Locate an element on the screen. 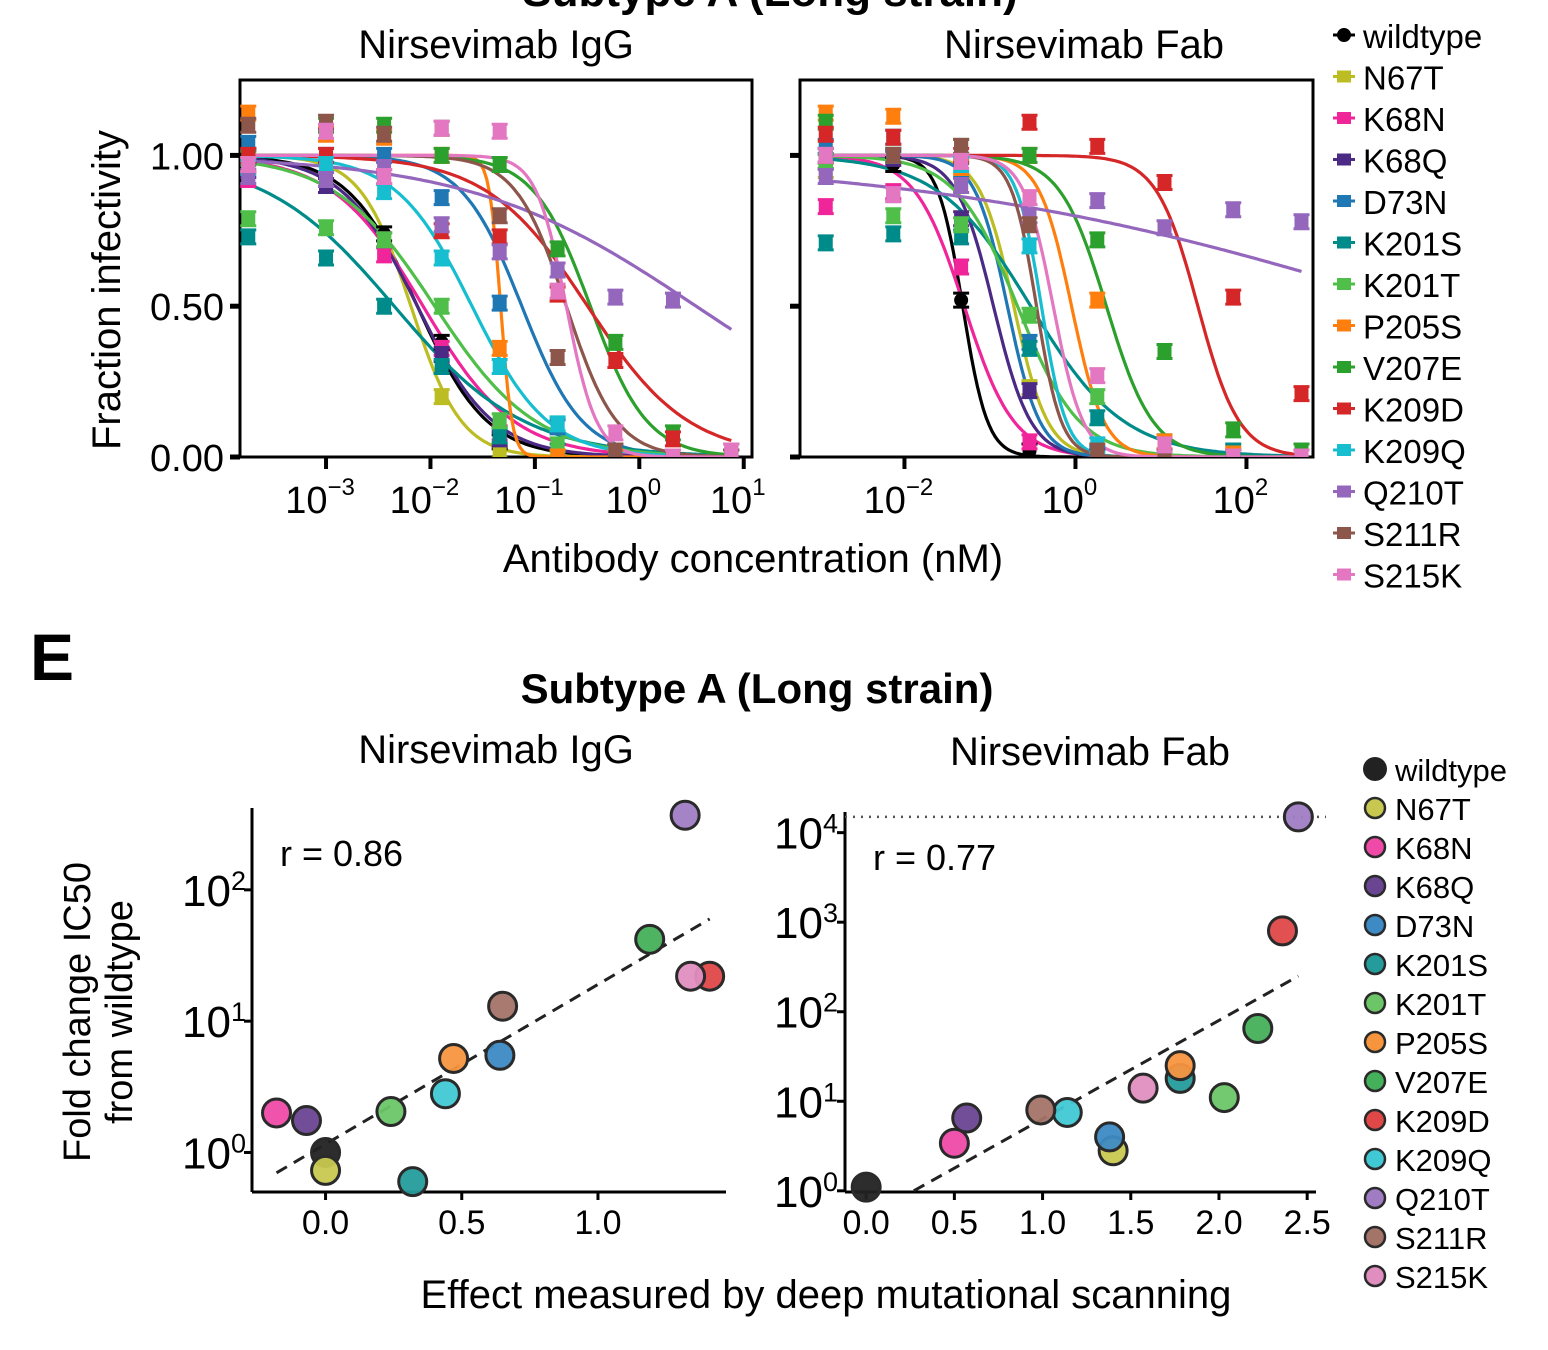 This screenshot has width=1548, height=1350. y-tick-label: 10⁴ is located at coordinates (806, 834).